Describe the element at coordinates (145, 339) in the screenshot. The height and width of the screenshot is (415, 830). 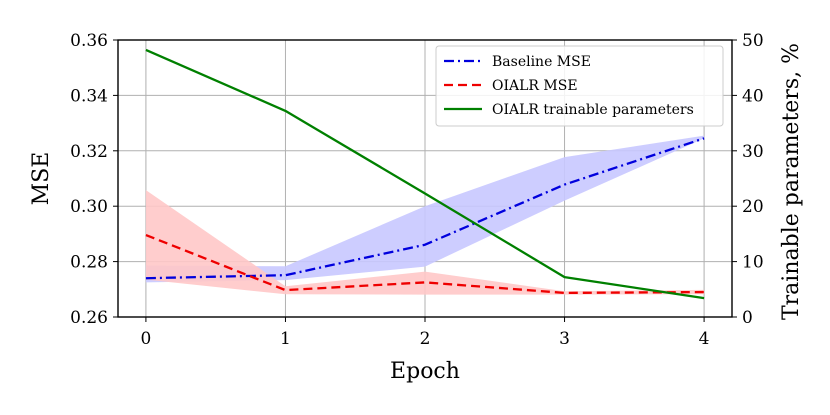
I see `x-tick-label: 0` at that location.